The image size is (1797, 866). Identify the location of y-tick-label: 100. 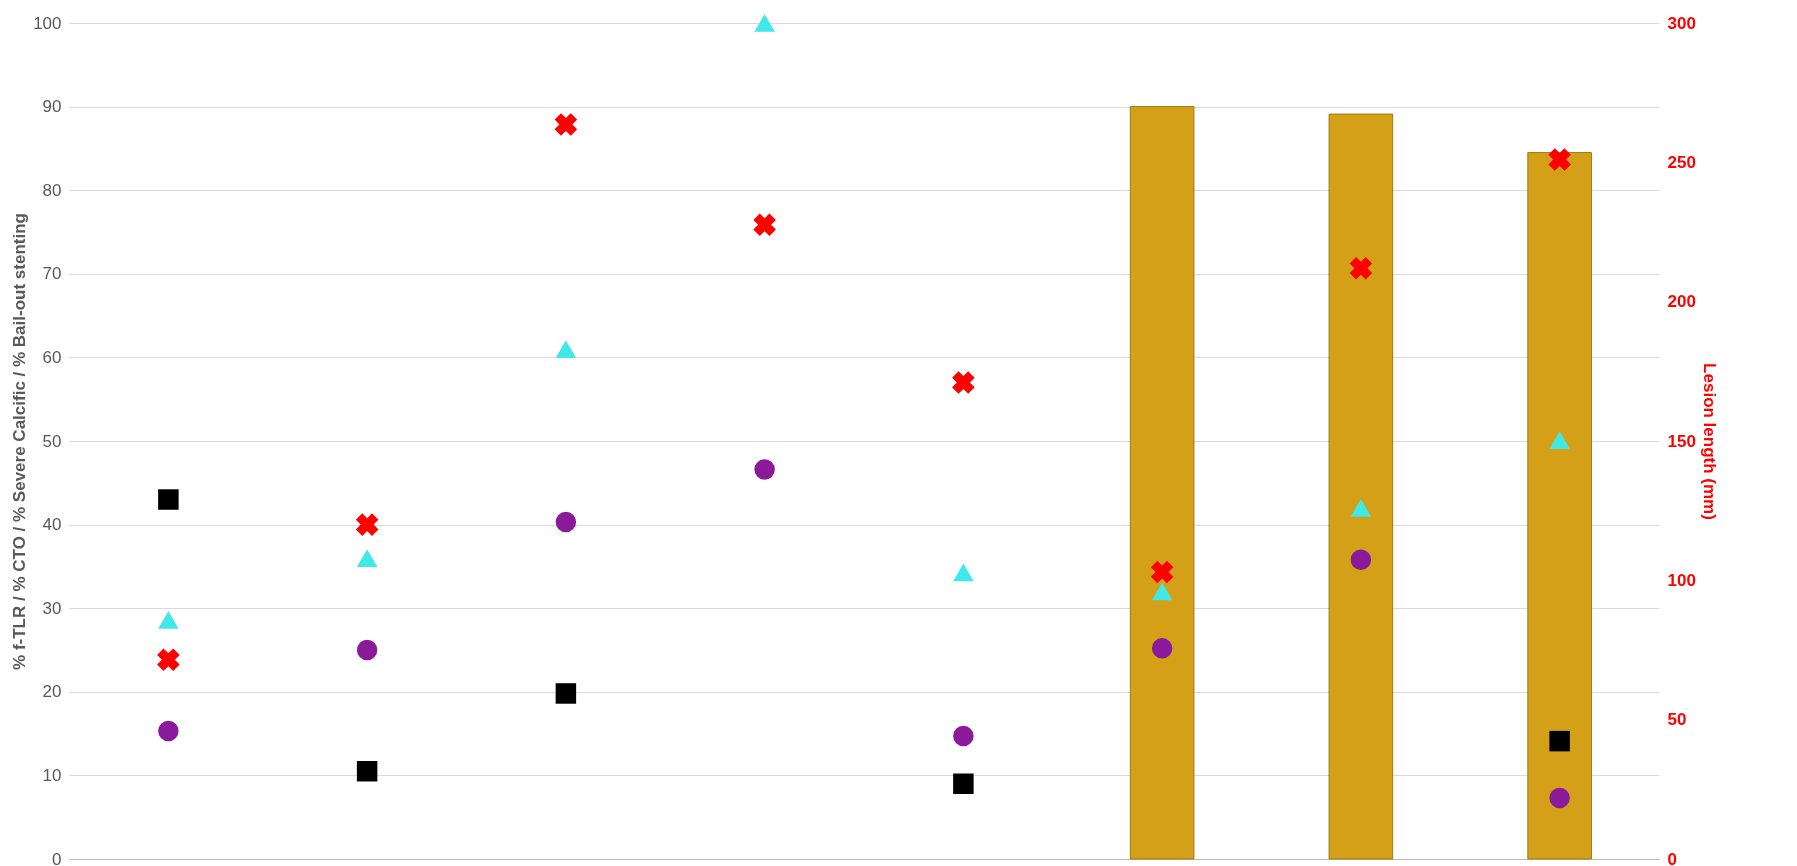
(47, 23).